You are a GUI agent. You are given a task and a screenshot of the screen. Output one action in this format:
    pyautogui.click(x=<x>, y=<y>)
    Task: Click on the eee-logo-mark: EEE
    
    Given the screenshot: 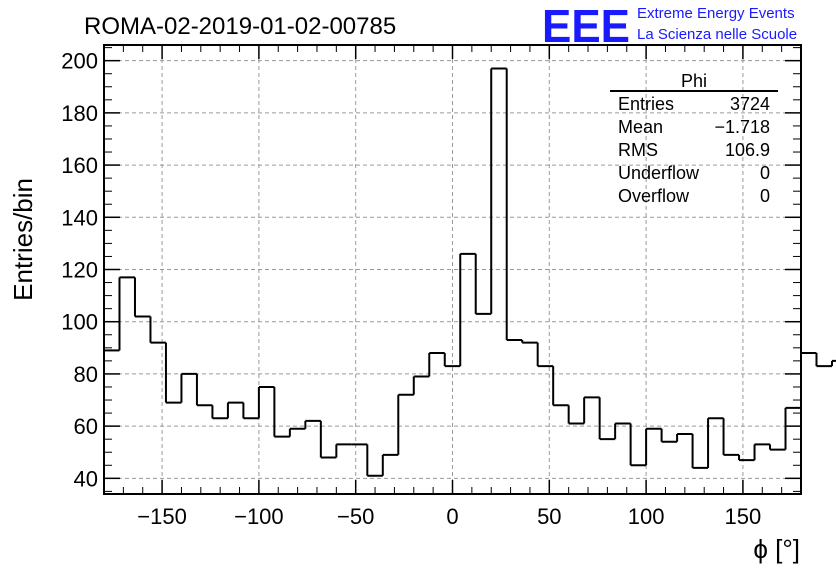 What is the action you would take?
    pyautogui.click(x=586, y=26)
    